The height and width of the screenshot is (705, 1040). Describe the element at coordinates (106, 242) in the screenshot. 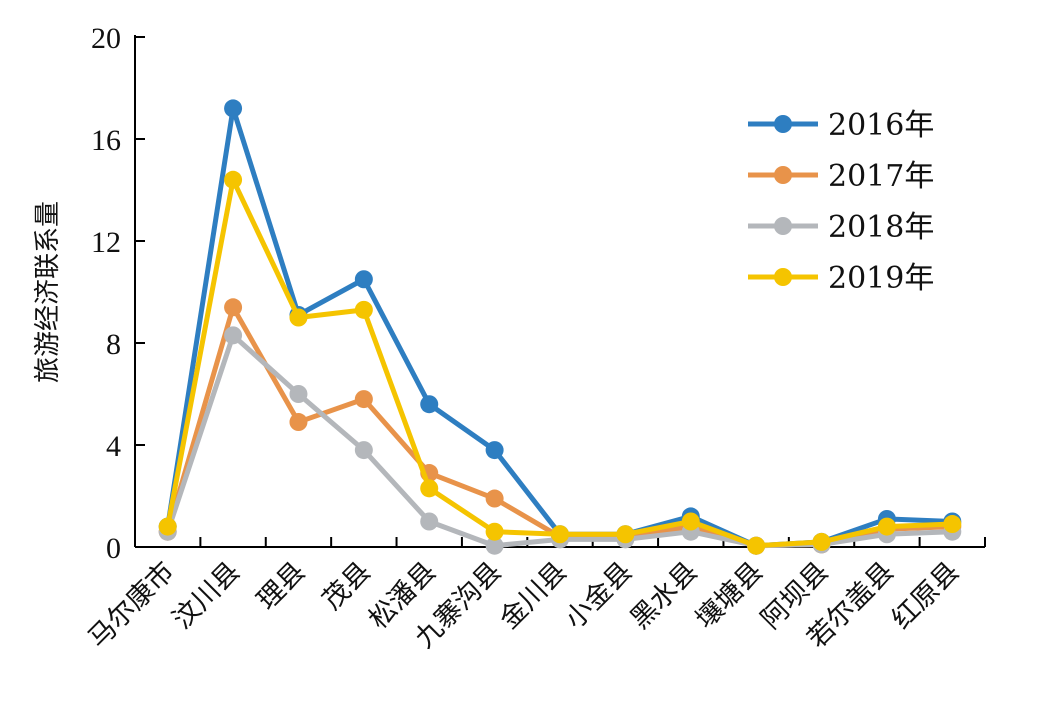

I see `y-tick-label: 12` at that location.